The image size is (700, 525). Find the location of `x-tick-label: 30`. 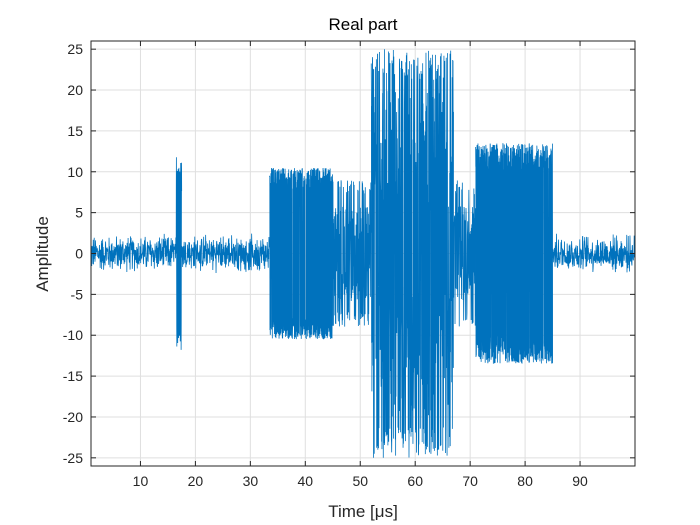

x-tick-label: 30 is located at coordinates (251, 481).